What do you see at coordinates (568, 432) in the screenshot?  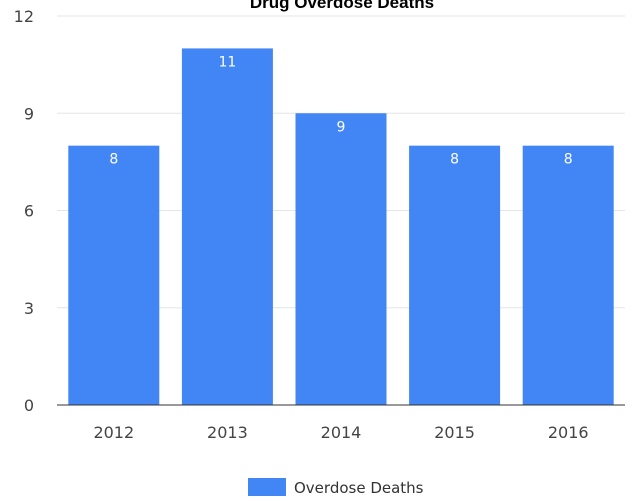 I see `x-tick-label: 2016` at bounding box center [568, 432].